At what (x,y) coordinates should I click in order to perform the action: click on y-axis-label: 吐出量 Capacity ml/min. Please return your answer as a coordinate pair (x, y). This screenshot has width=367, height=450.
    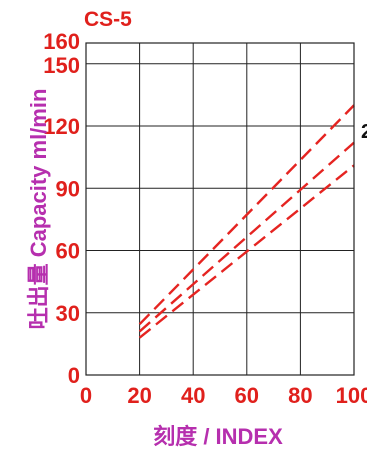
    Looking at the image, I should click on (38, 209).